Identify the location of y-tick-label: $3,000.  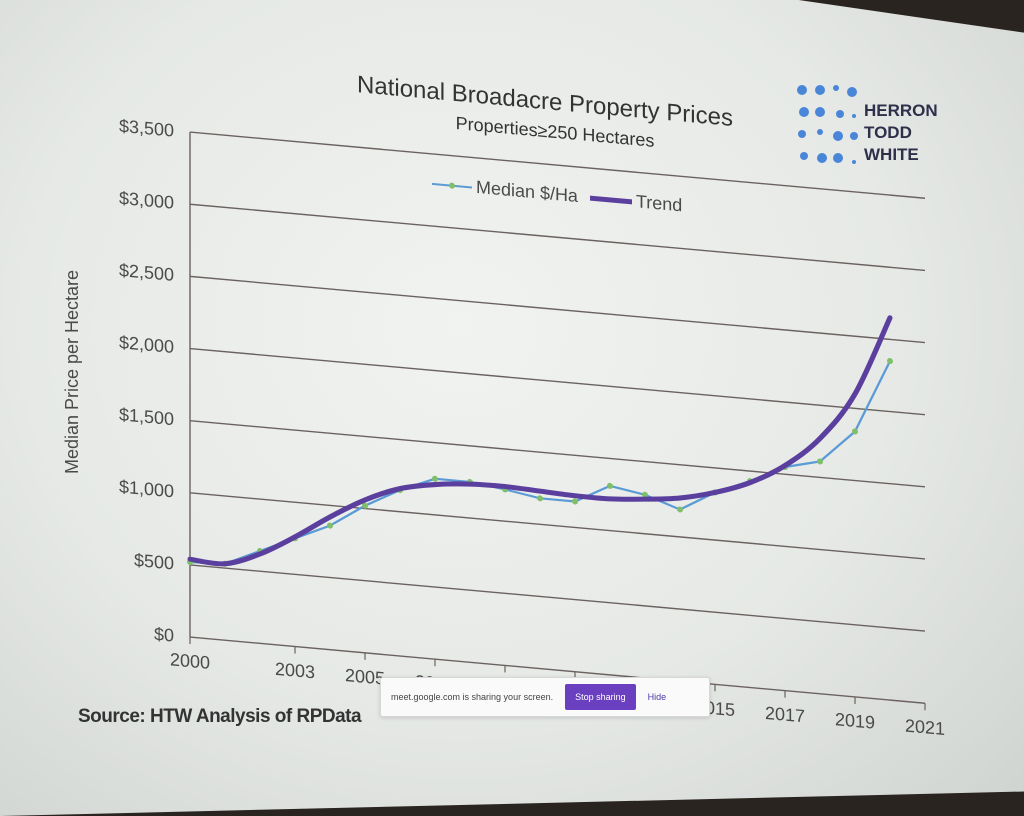
(146, 200).